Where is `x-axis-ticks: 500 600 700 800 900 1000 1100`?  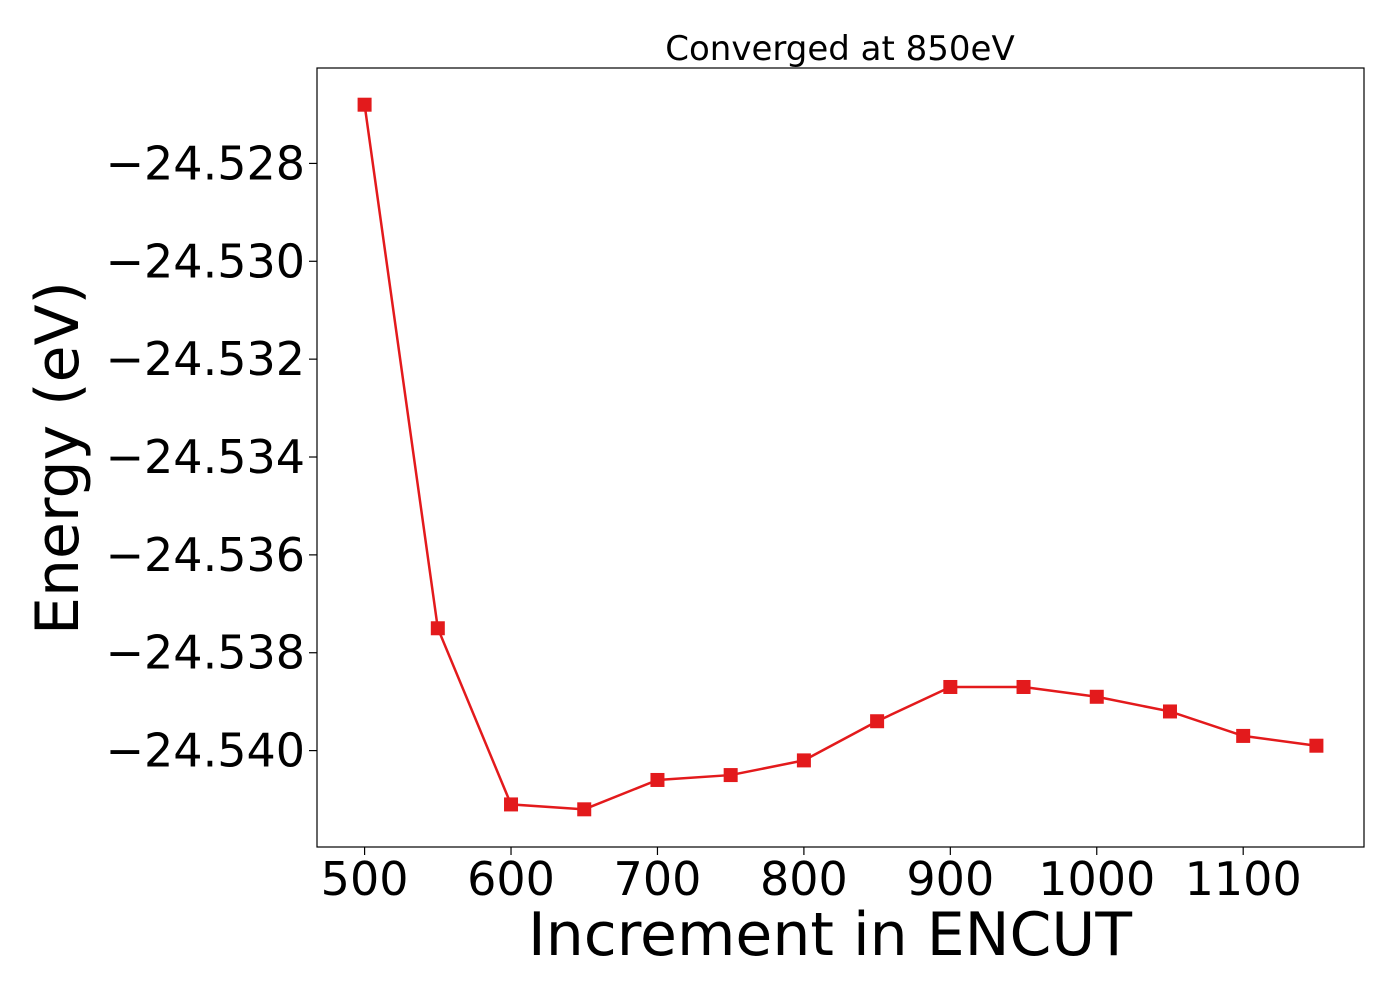 x-axis-ticks: 500 600 700 800 900 1000 1100 is located at coordinates (811, 876).